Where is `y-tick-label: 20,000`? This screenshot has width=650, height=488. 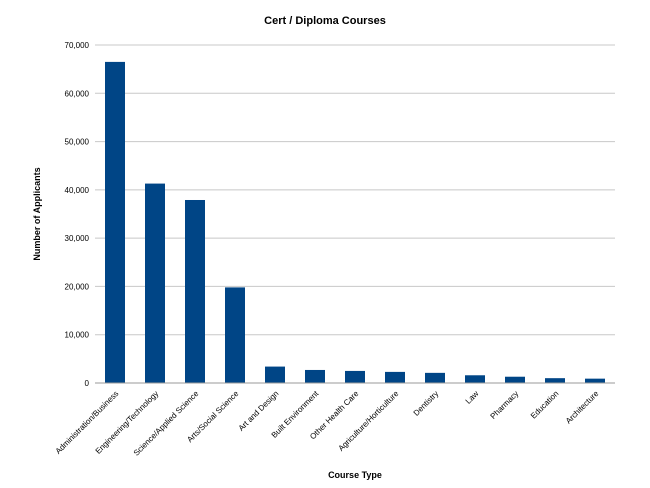 y-tick-label: 20,000 is located at coordinates (77, 286).